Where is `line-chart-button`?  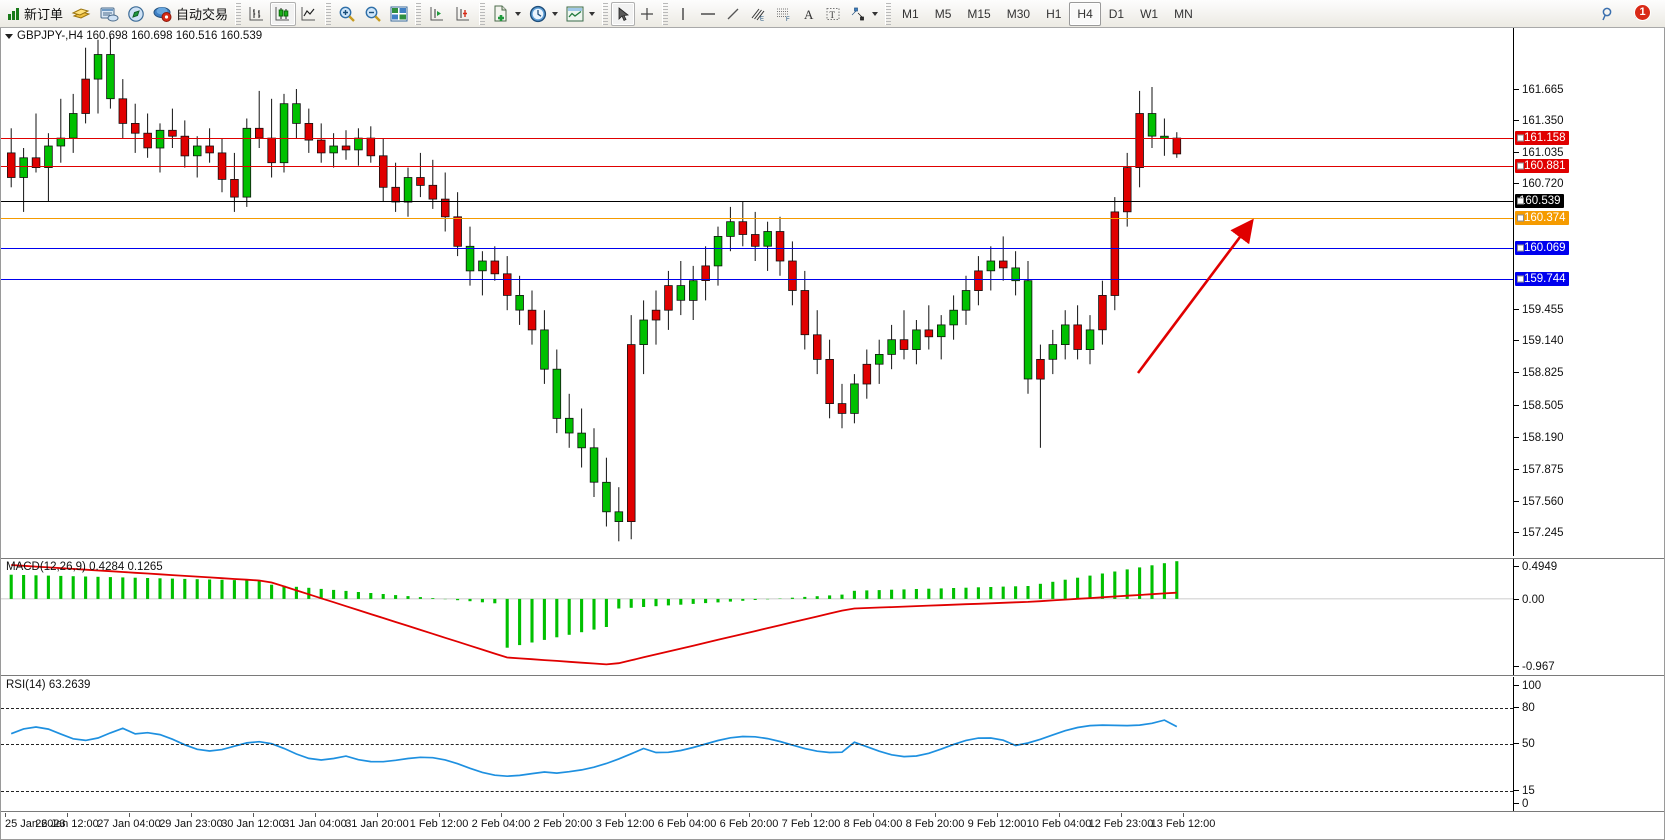
line-chart-button is located at coordinates (309, 14).